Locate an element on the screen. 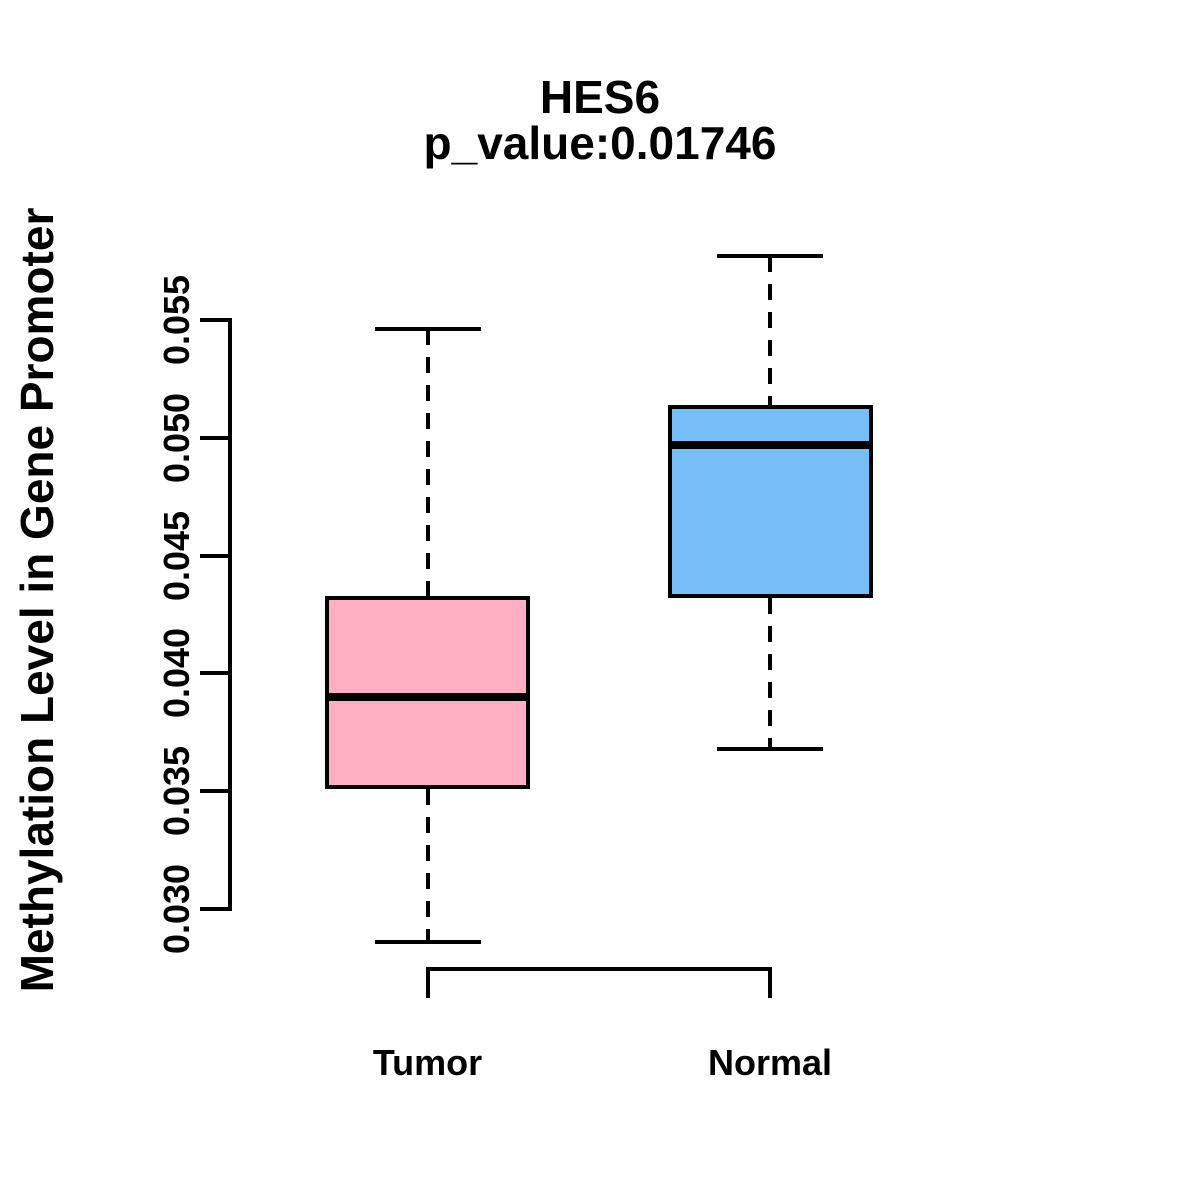  x-category-label: Tumor is located at coordinates (427, 1062).